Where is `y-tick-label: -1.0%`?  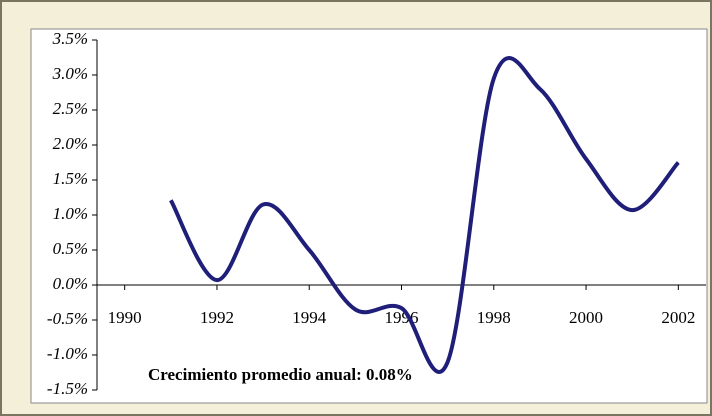 y-tick-label: -1.0% is located at coordinates (67, 353).